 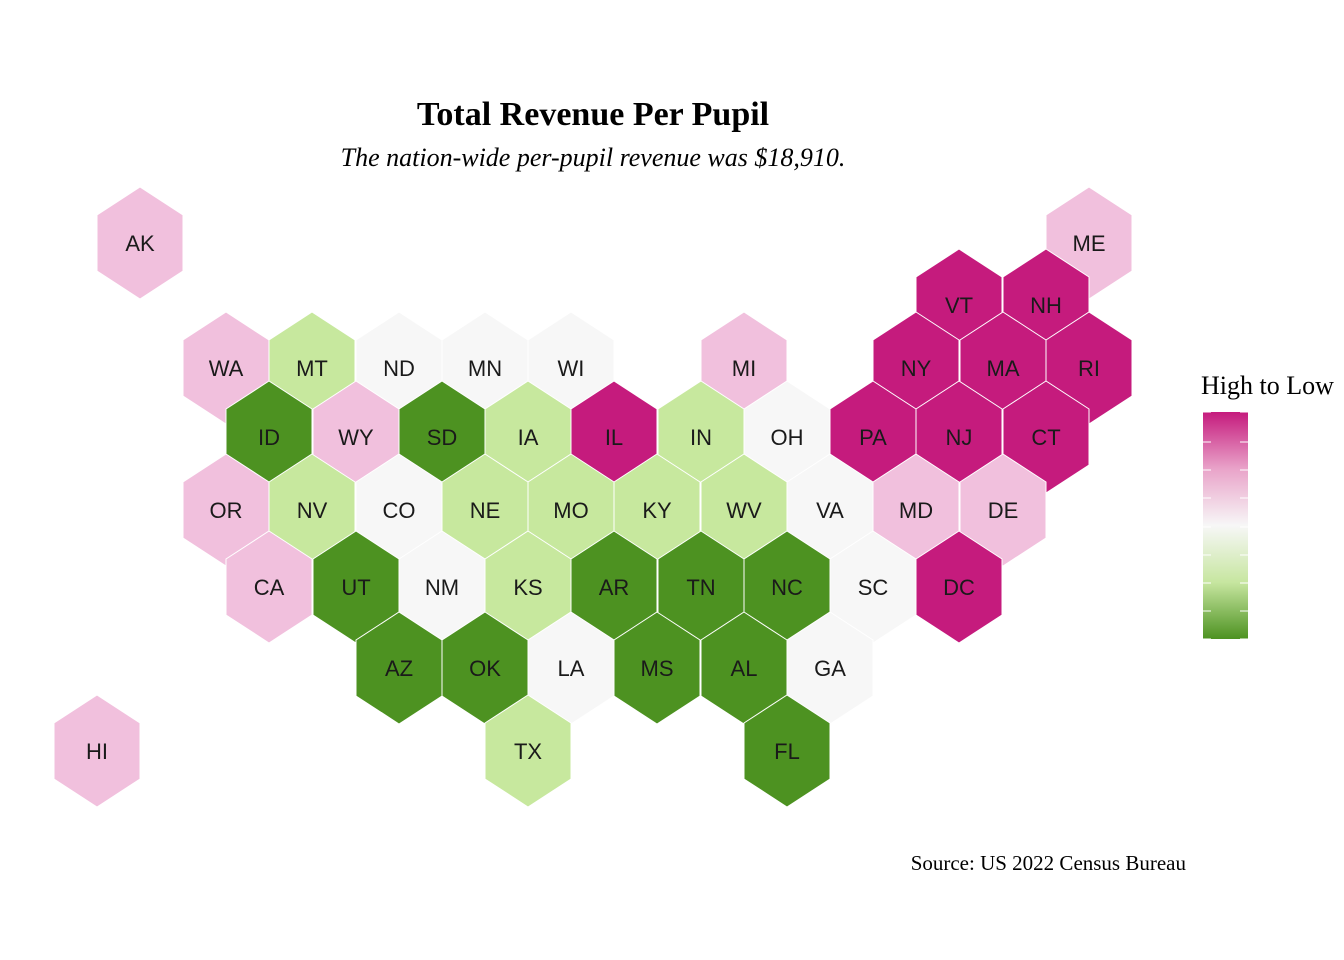 I want to click on source-caption: Source: US 2022 Census Bureau, so click(x=1049, y=863).